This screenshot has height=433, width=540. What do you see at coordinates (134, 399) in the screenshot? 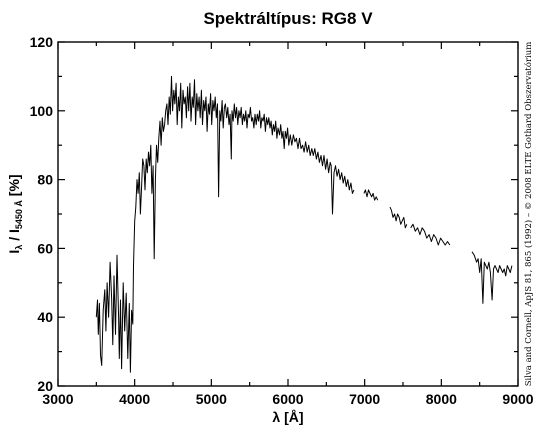
I see `x-tick-label: 4000` at bounding box center [134, 399].